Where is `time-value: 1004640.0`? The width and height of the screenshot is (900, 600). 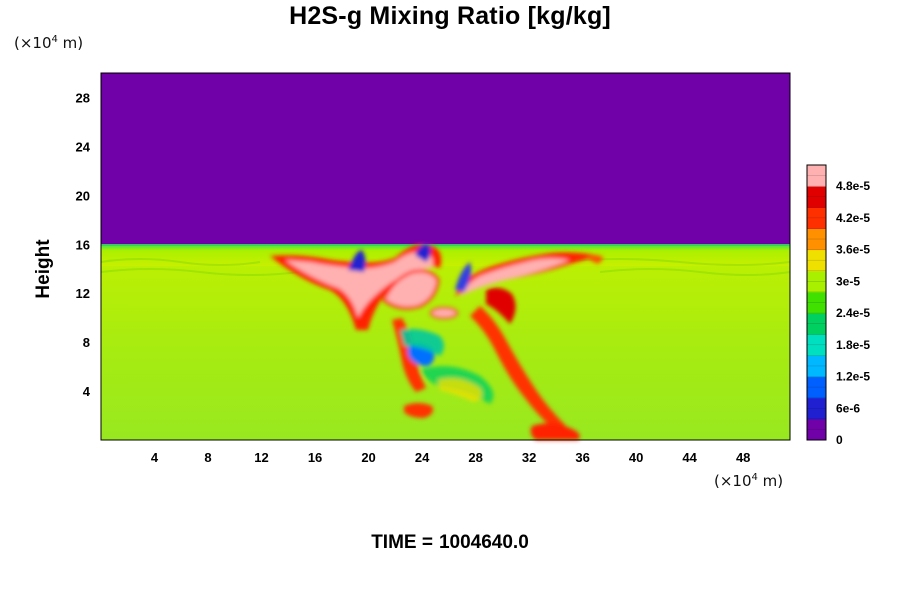 time-value: 1004640.0 is located at coordinates (483, 542).